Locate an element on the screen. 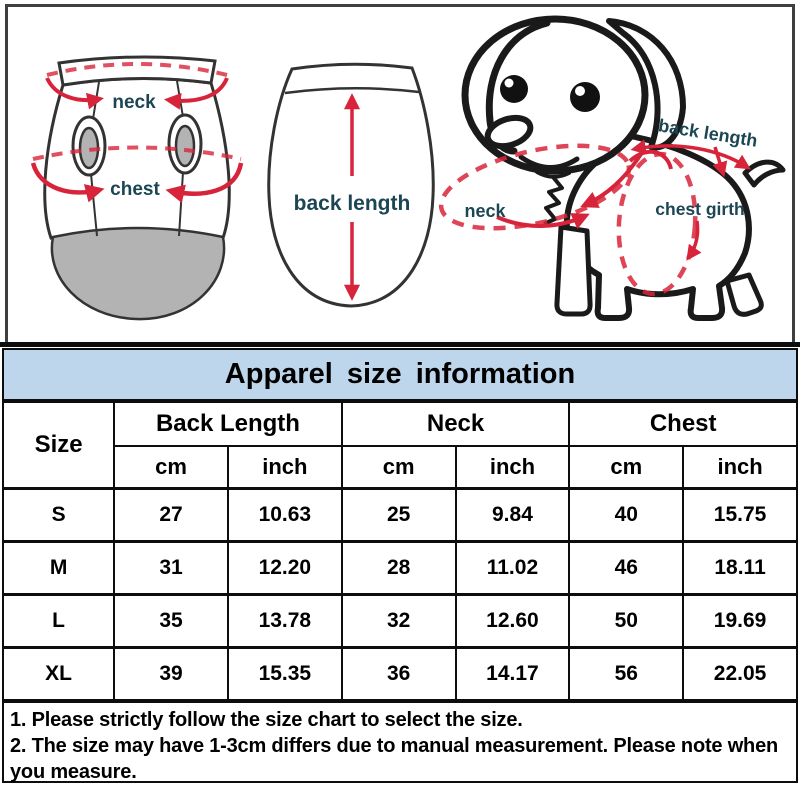  value-cell: 9.84 is located at coordinates (512, 515).